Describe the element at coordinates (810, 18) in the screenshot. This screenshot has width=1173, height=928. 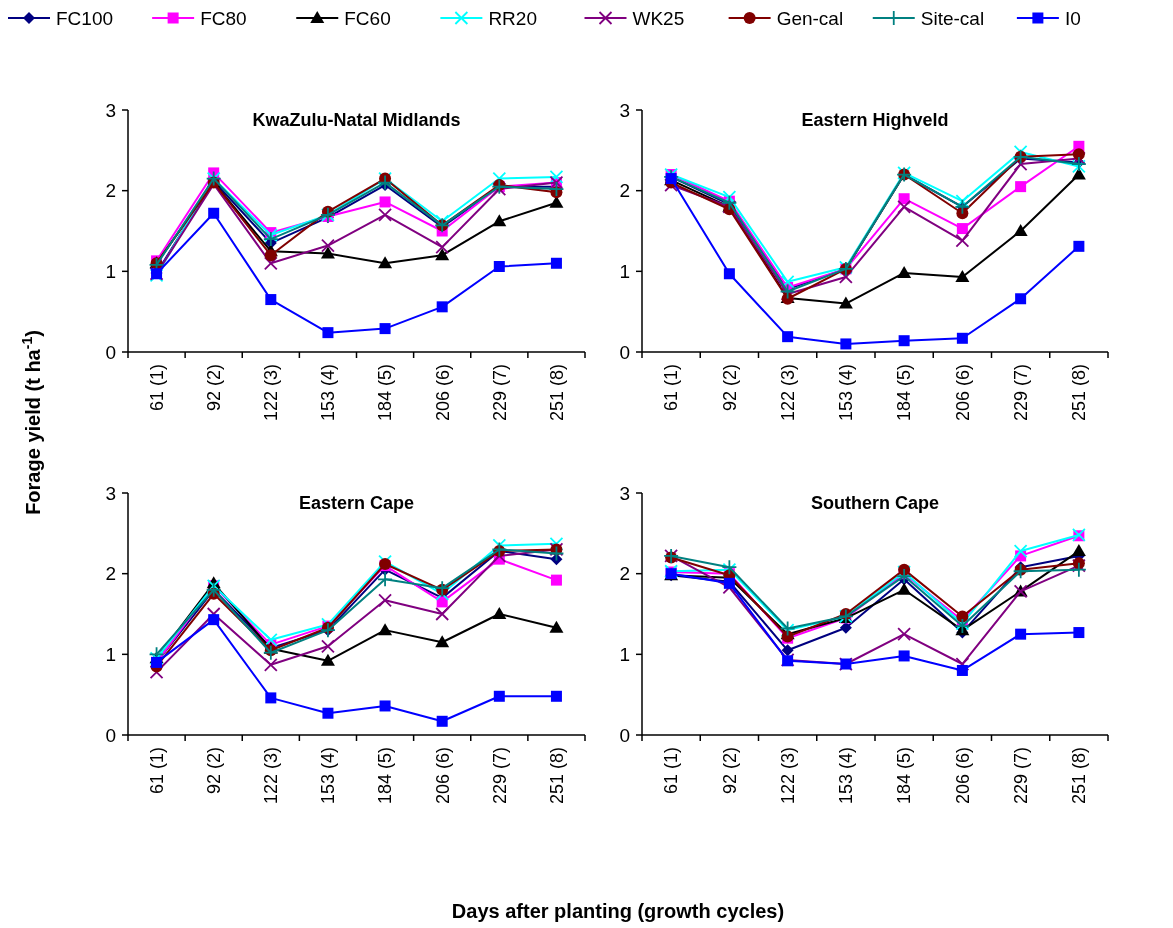
I see `legend-label: Gen-cal` at that location.